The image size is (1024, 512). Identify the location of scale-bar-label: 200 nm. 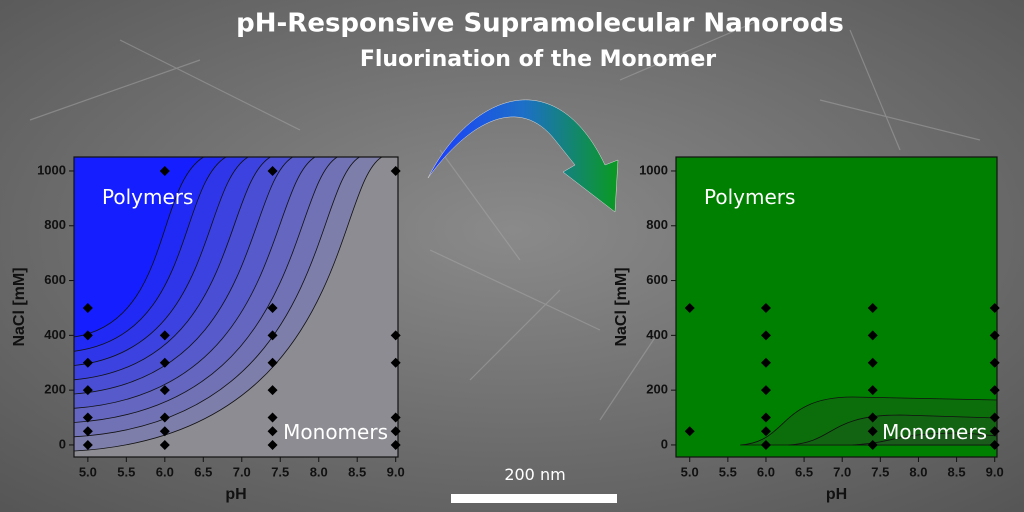
(534, 474).